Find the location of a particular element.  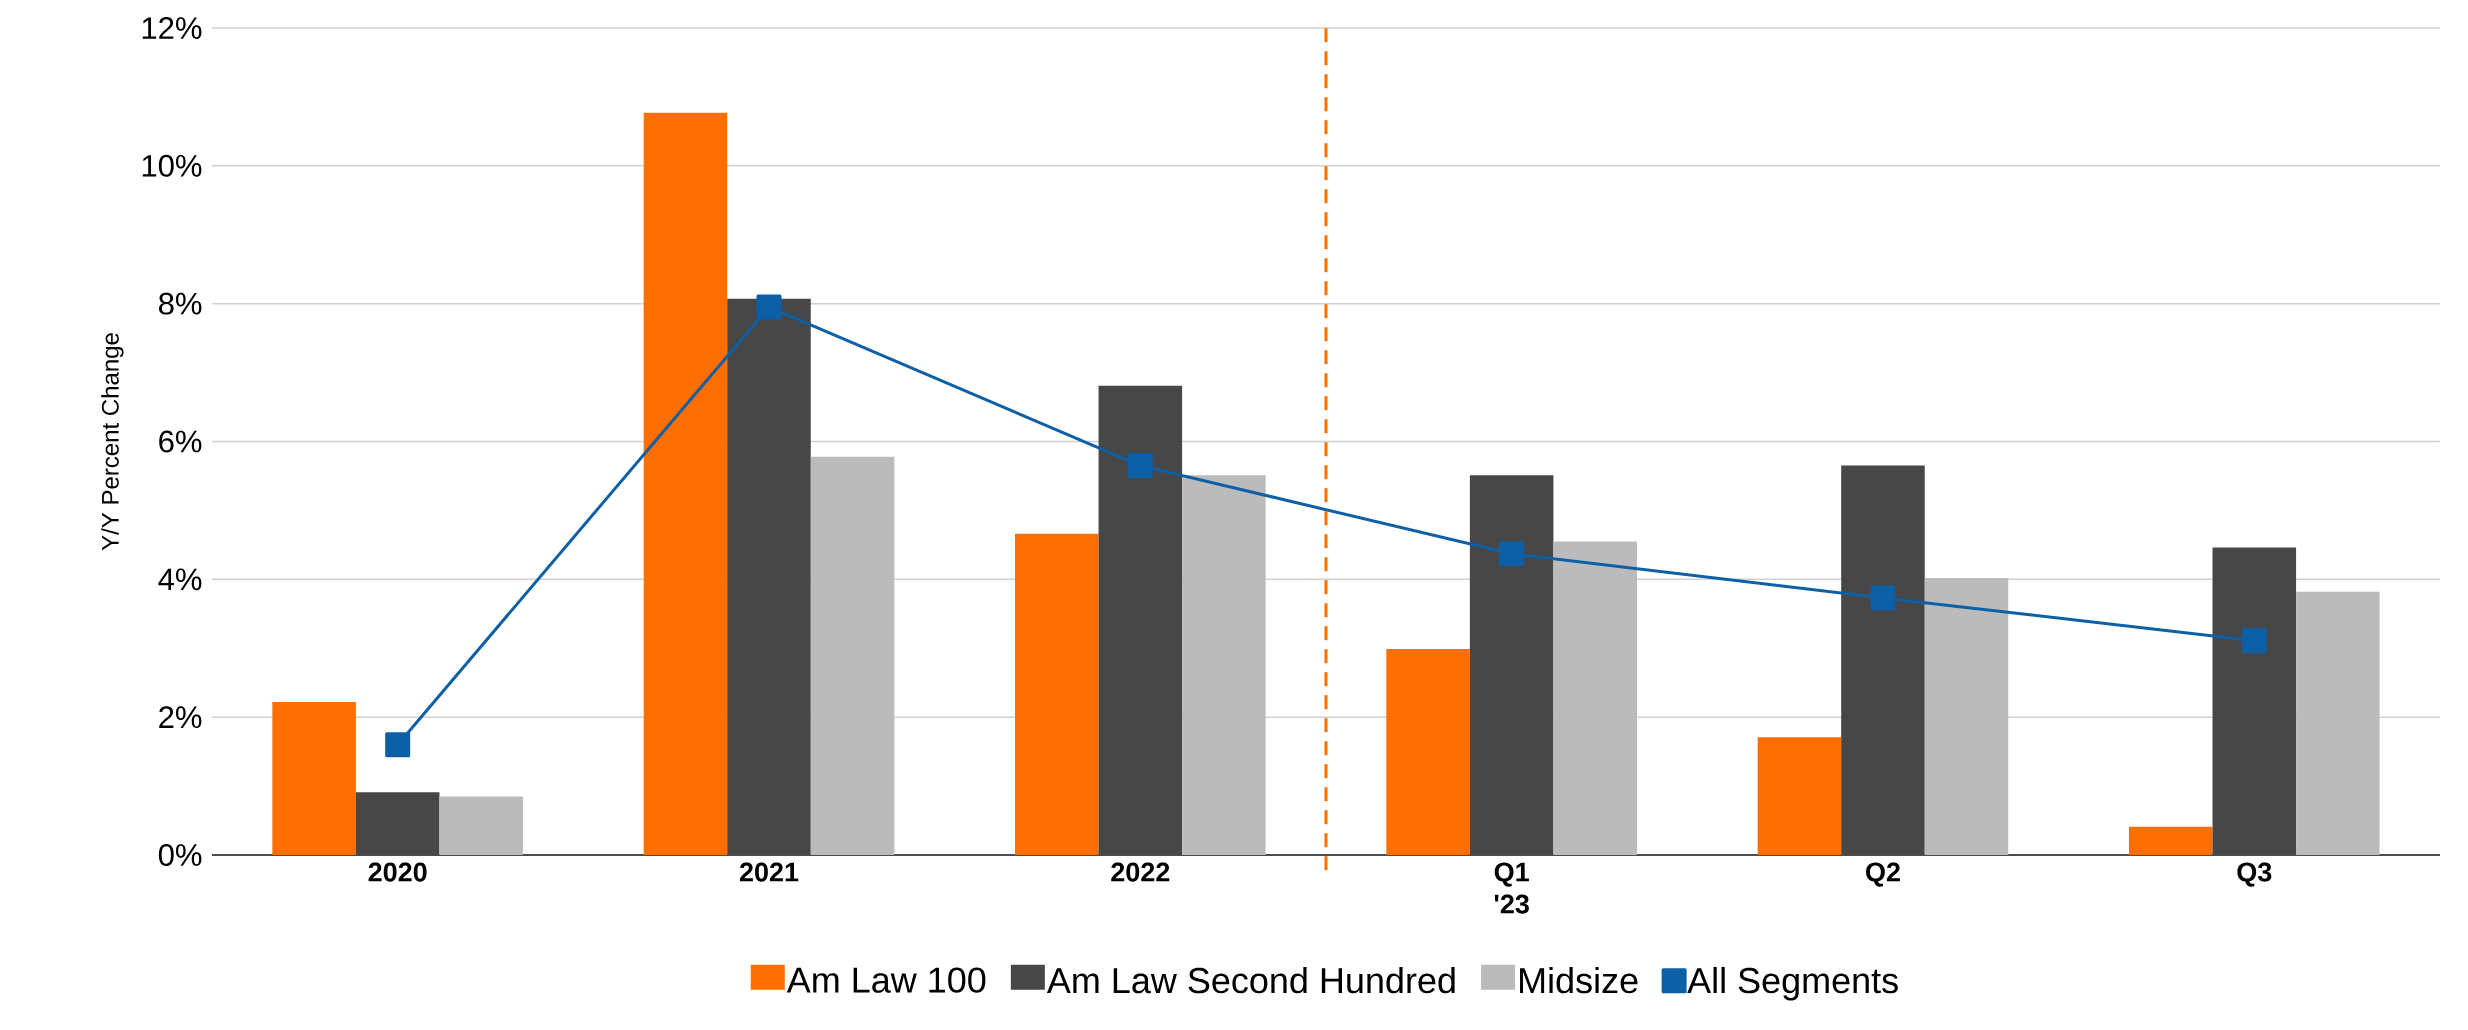

x-tick-label: 2021 is located at coordinates (769, 872).